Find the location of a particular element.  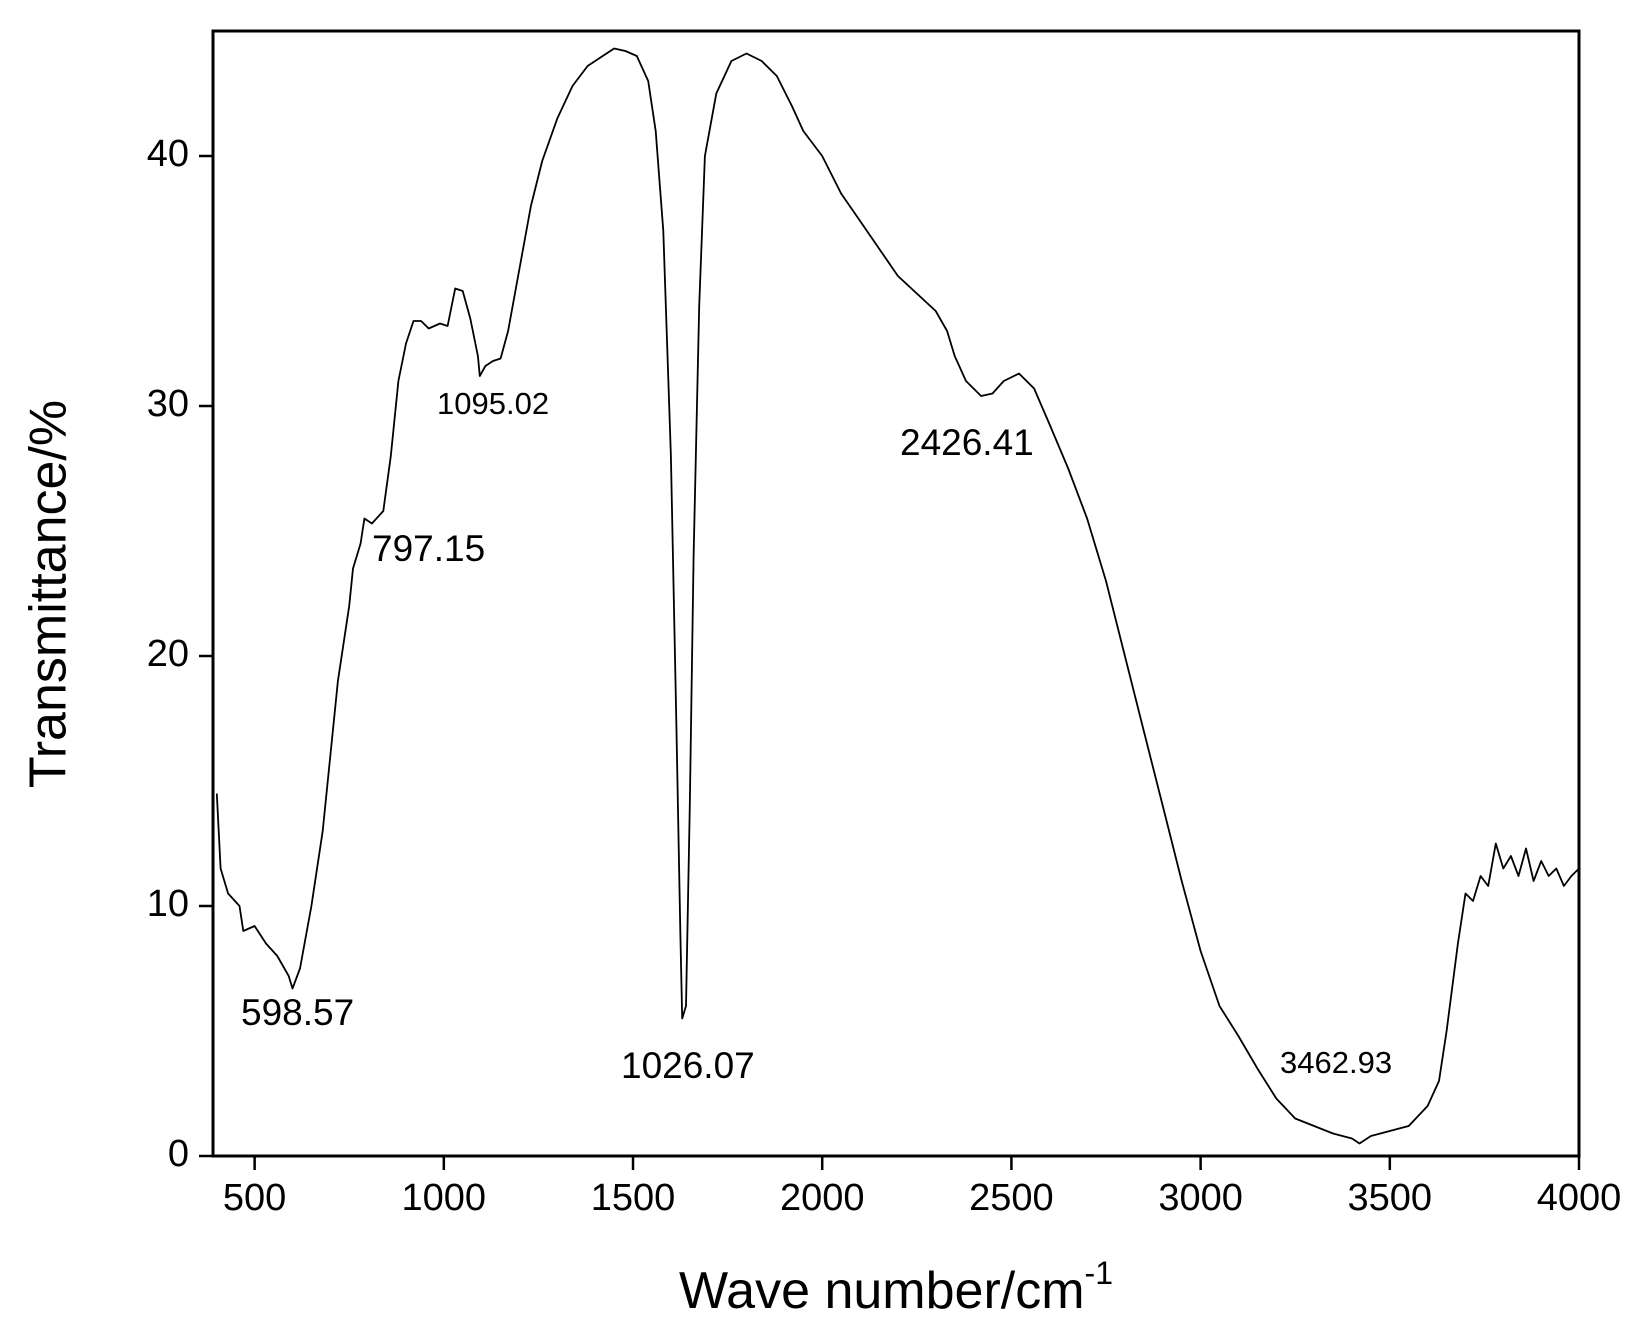

peak-annotation: 2426.41 is located at coordinates (967, 442).